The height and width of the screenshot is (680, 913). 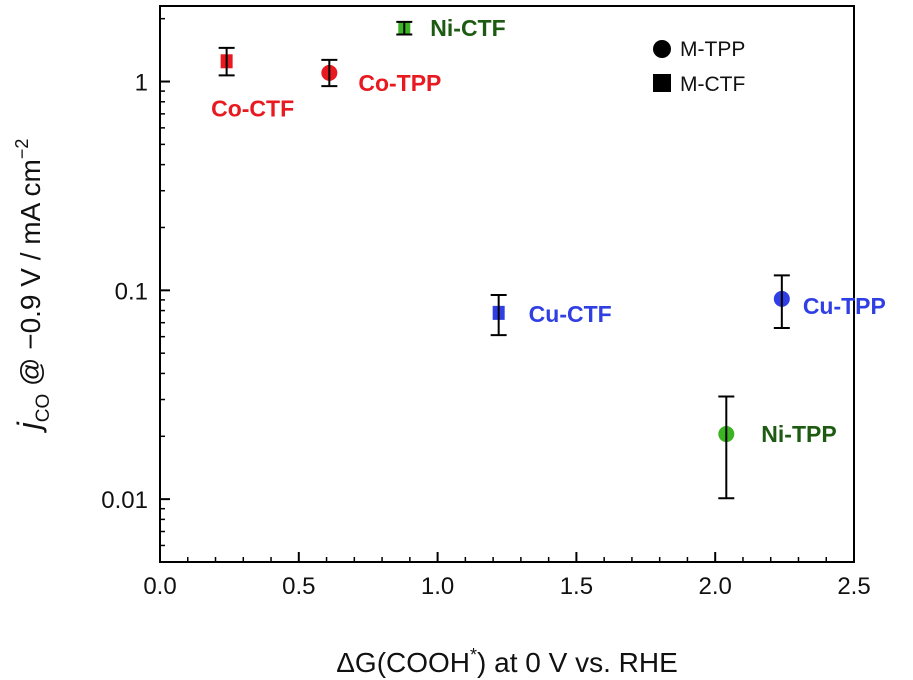 What do you see at coordinates (777, 447) in the screenshot?
I see `data-point: Ni-TPP` at bounding box center [777, 447].